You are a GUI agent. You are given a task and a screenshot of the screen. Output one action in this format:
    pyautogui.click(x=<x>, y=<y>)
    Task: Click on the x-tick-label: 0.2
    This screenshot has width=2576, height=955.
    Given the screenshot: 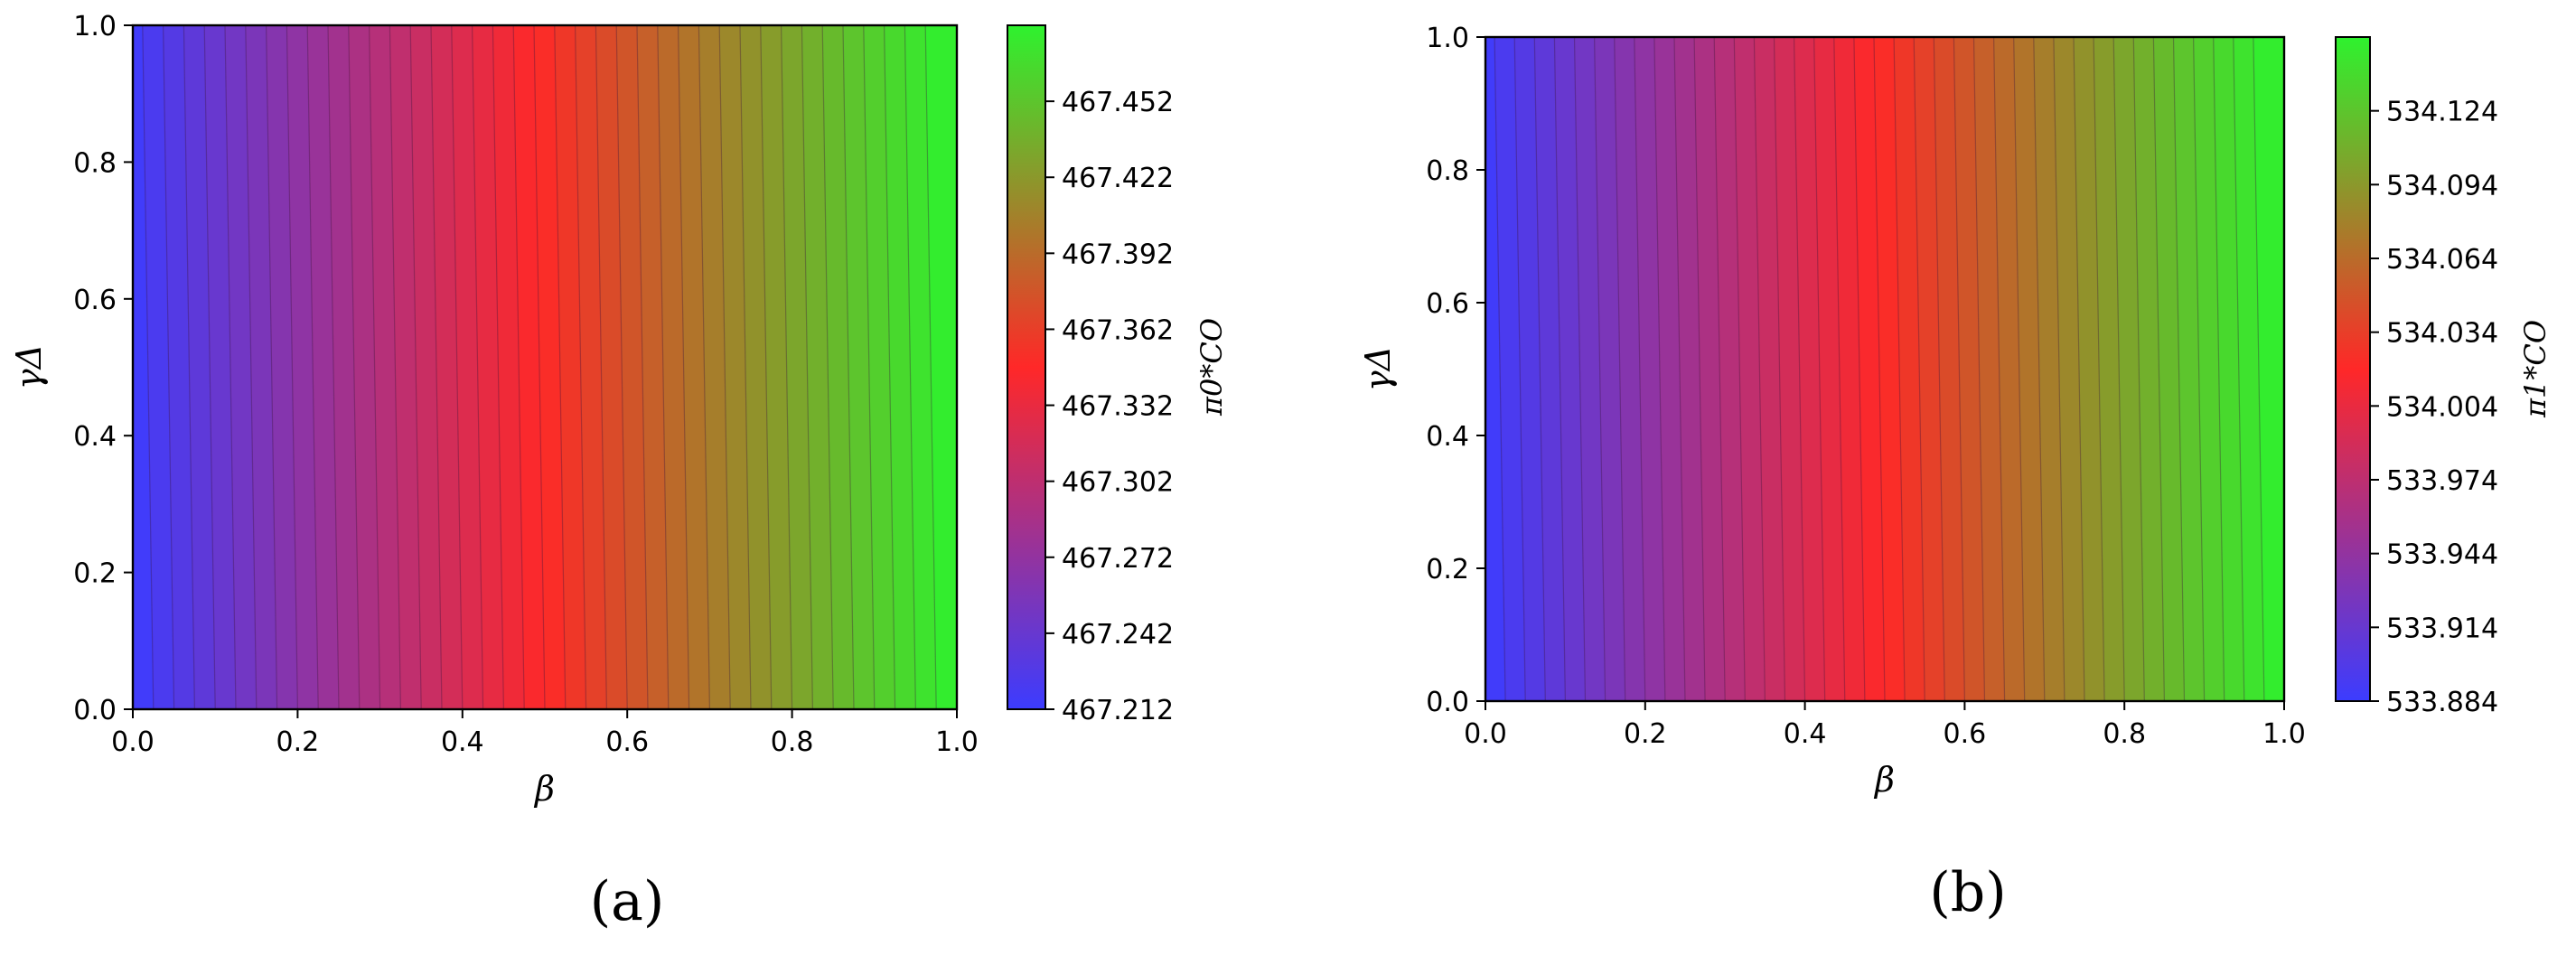 What is the action you would take?
    pyautogui.click(x=298, y=742)
    